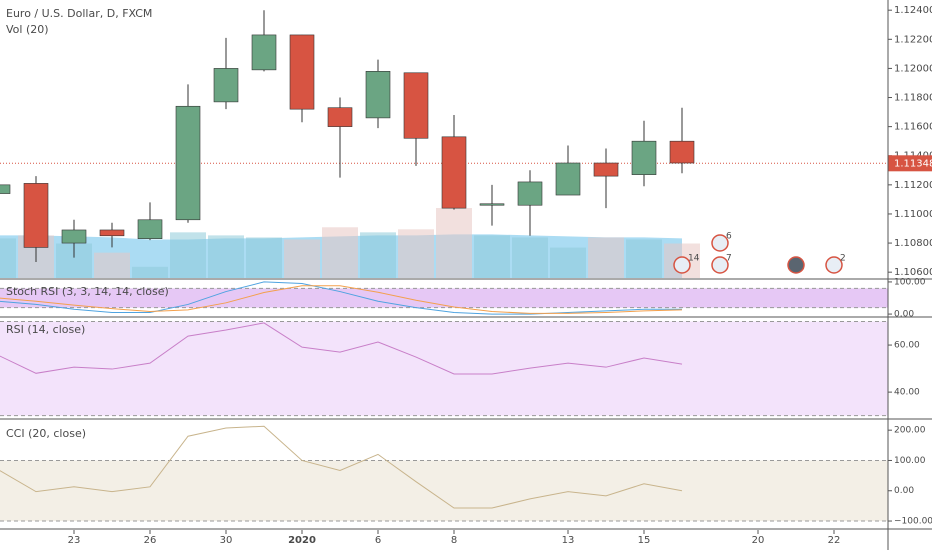 Image resolution: width=932 pixels, height=550 pixels. What do you see at coordinates (907, 393) in the screenshot?
I see `y-tick-label: 40.00` at bounding box center [907, 393].